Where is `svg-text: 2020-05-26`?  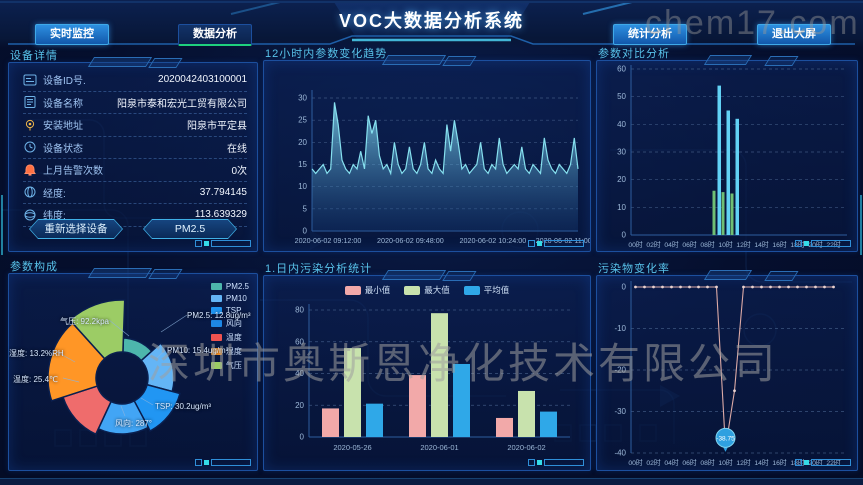
svg-text: 2020-05-26 is located at coordinates (352, 447).